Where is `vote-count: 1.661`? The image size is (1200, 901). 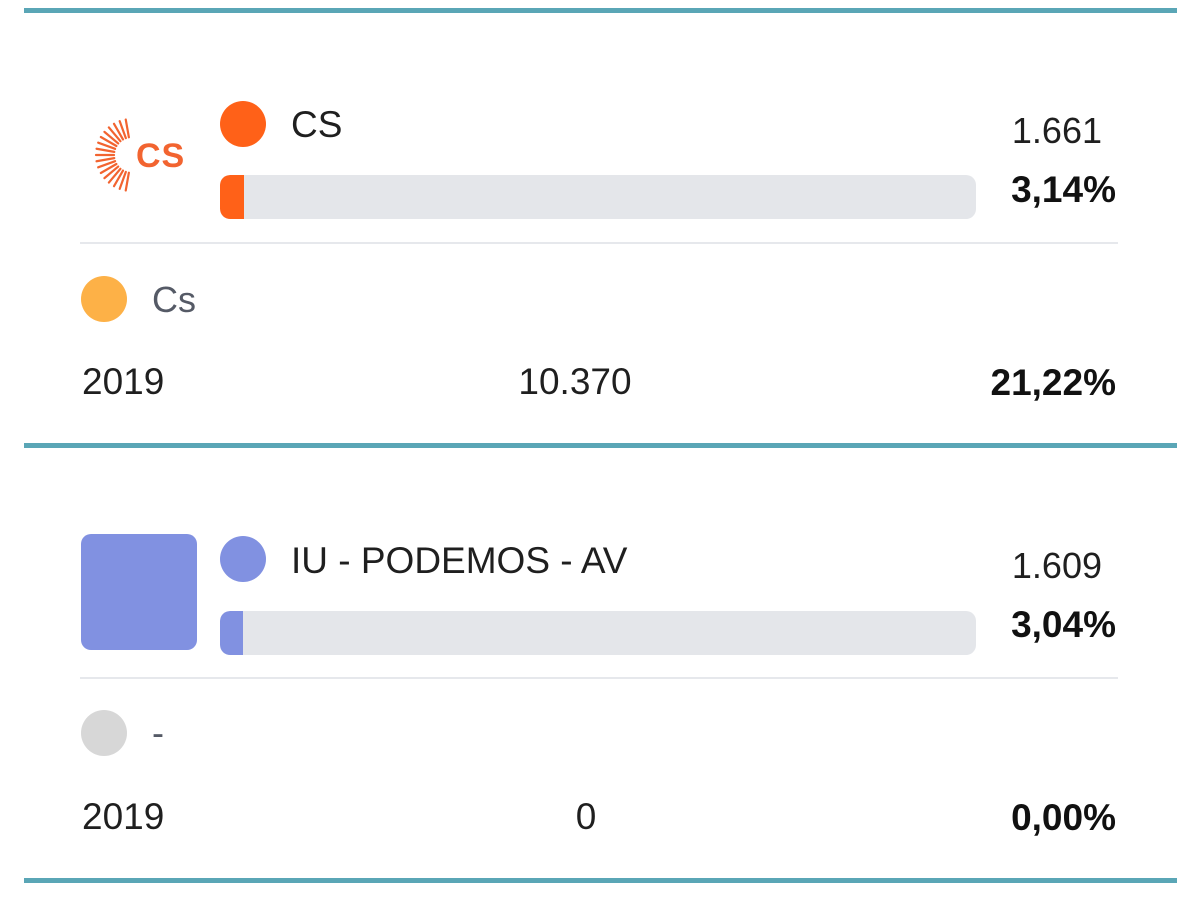 vote-count: 1.661 is located at coordinates (1056, 130).